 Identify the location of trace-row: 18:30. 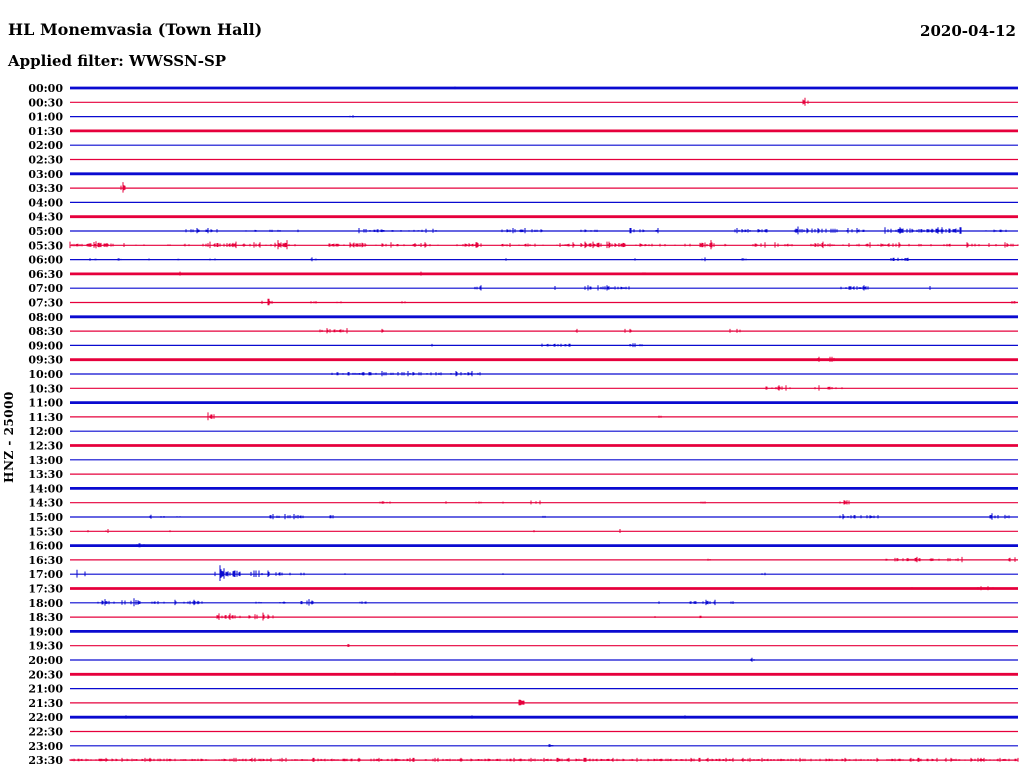
(523, 617).